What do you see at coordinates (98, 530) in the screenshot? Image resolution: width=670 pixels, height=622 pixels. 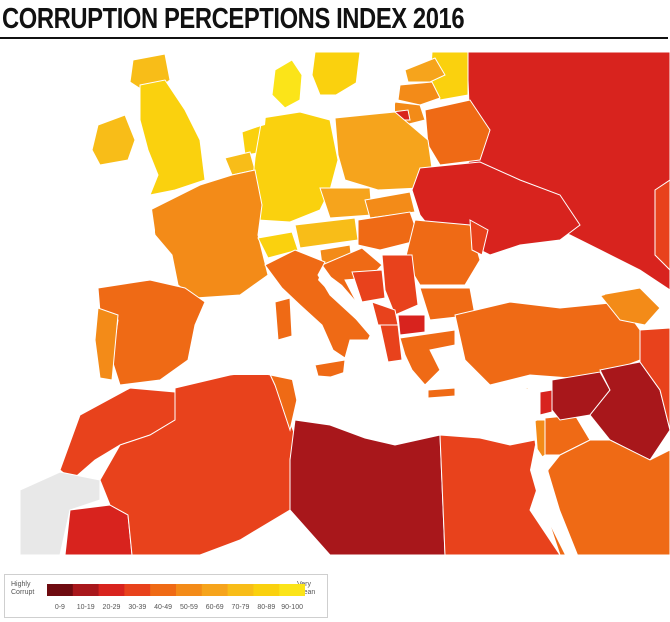 I see `region-mauritania` at bounding box center [98, 530].